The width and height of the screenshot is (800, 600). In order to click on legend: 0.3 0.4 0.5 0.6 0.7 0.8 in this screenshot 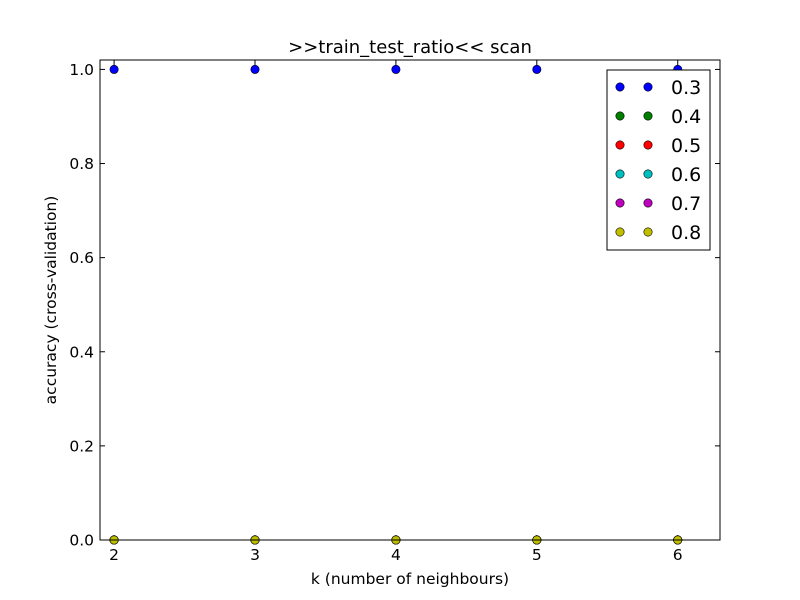, I will do `click(658, 160)`.